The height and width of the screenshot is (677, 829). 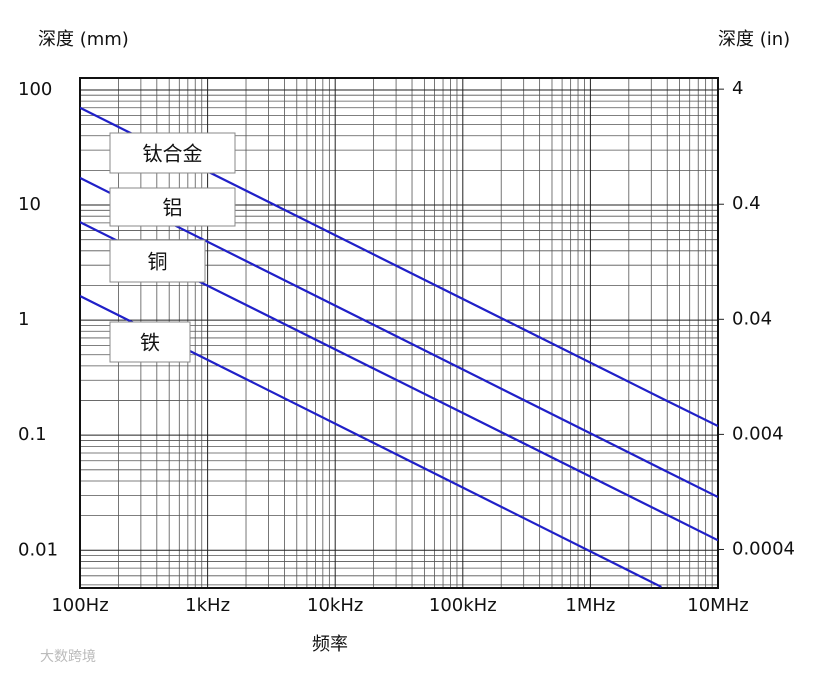 I want to click on x-tick-label: 10kHz, so click(x=335, y=605).